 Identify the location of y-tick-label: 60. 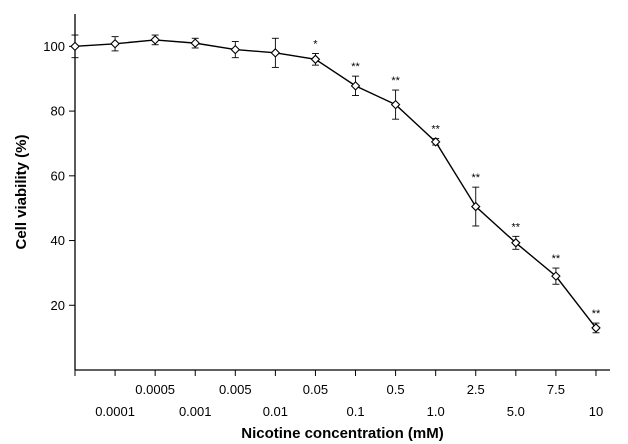
(58, 175).